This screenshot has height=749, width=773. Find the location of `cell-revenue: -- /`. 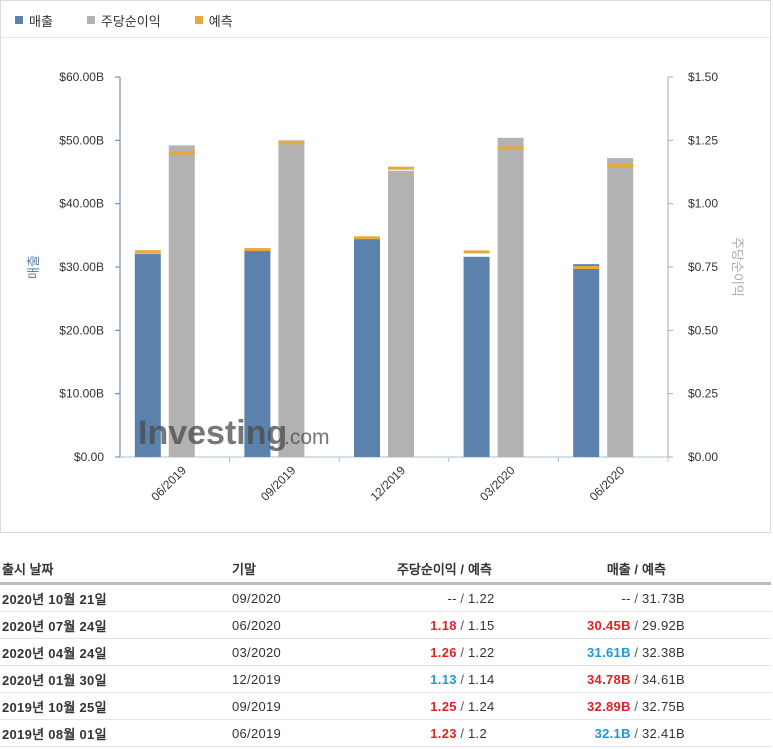

cell-revenue: -- / is located at coordinates (590, 597).